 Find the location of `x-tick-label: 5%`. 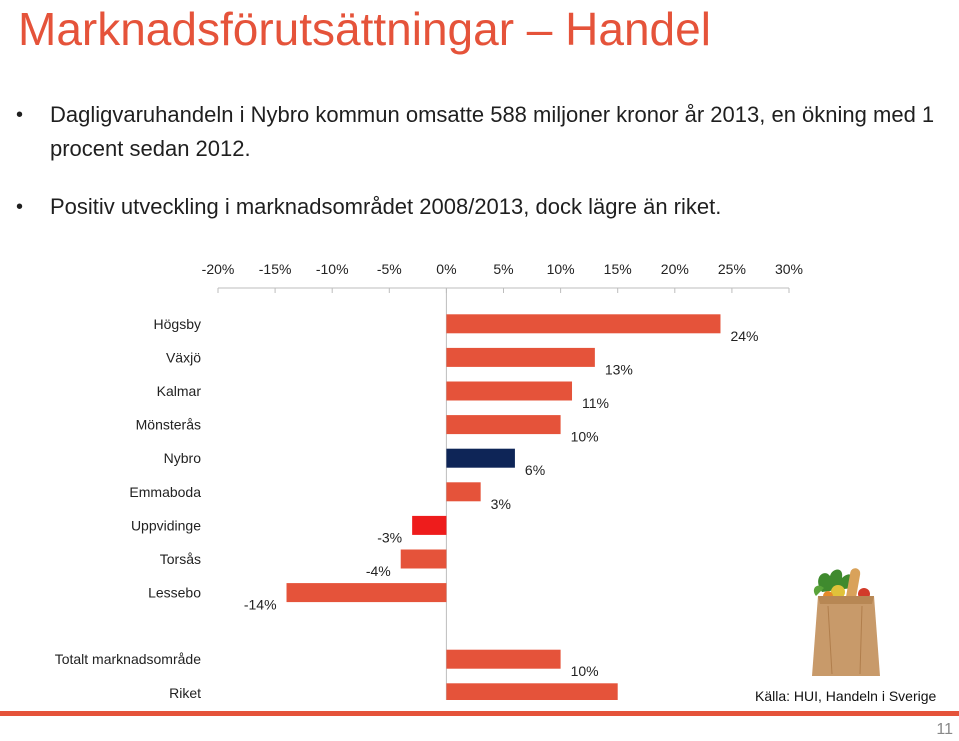

x-tick-label: 5% is located at coordinates (503, 269).